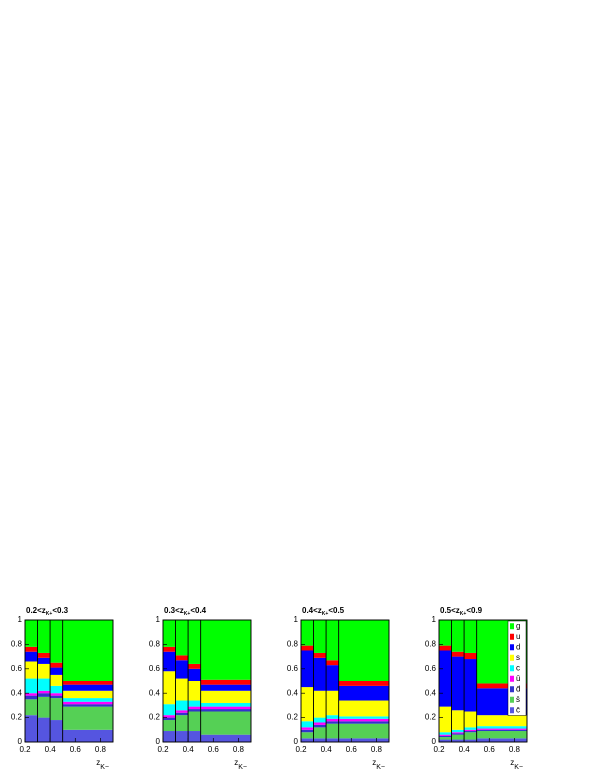 The width and height of the screenshot is (598, 779). Describe the element at coordinates (198, 610) in the screenshot. I see `title-text: <0.4` at that location.